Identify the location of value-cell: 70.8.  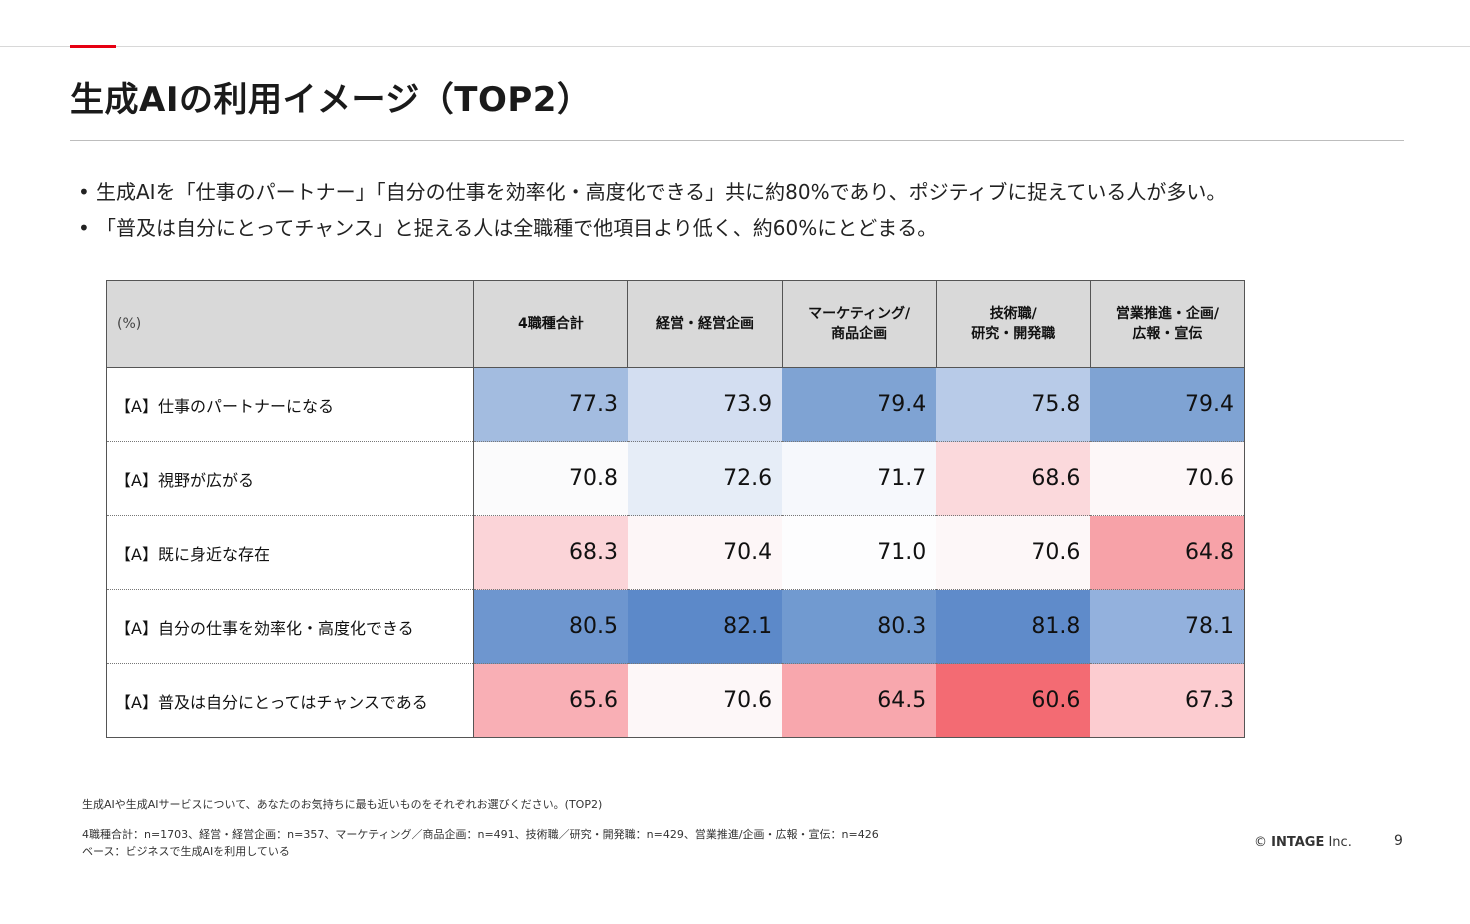
(550, 478).